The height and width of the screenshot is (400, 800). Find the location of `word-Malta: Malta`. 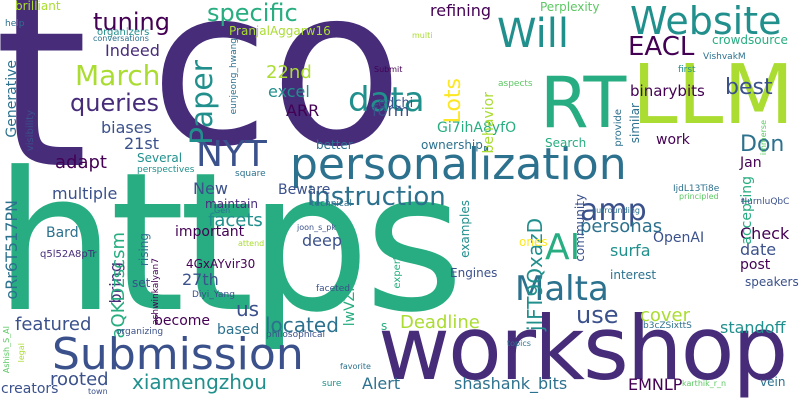

word-Malta: Malta is located at coordinates (562, 289).